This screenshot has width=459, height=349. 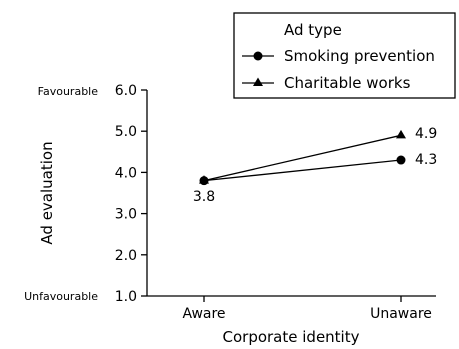 What do you see at coordinates (401, 134) in the screenshot?
I see `point-charitable-works-unaware` at bounding box center [401, 134].